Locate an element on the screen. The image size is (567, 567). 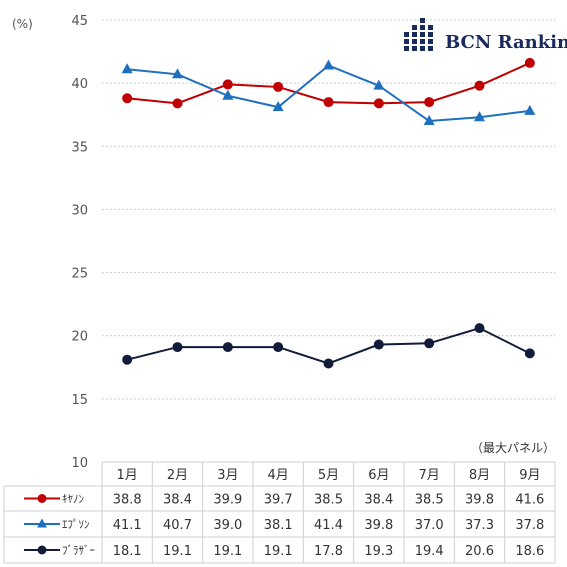
legend-series-name: ｷﾔﾉﾝ is located at coordinates (73, 499).